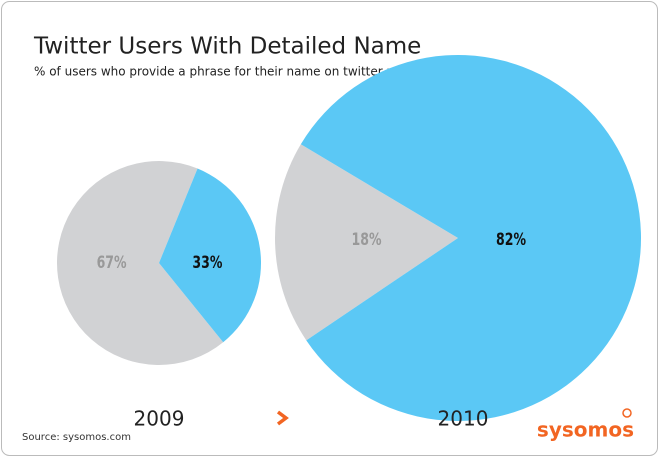 The width and height of the screenshot is (659, 457). Describe the element at coordinates (207, 263) in the screenshot. I see `data-label: 33%` at that location.